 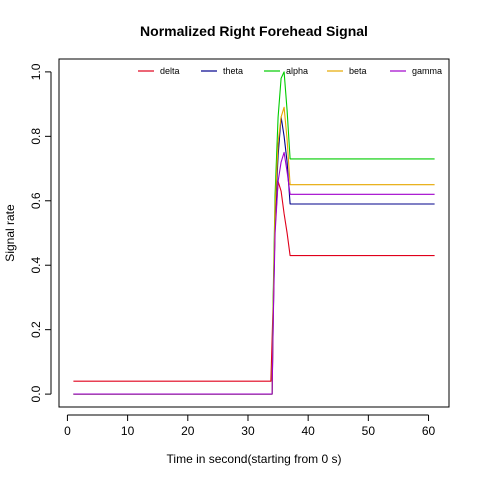 What do you see at coordinates (36, 200) in the screenshot?
I see `y-tick-label: 0.6` at bounding box center [36, 200].